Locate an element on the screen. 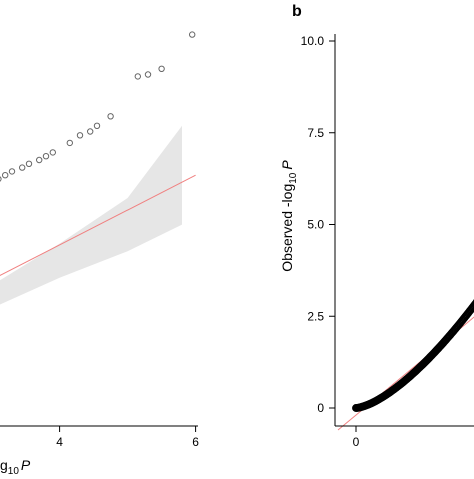  panel-b-y-ticks: 0 2.5 5.0 7.5 10.0 is located at coordinates (318, 224).